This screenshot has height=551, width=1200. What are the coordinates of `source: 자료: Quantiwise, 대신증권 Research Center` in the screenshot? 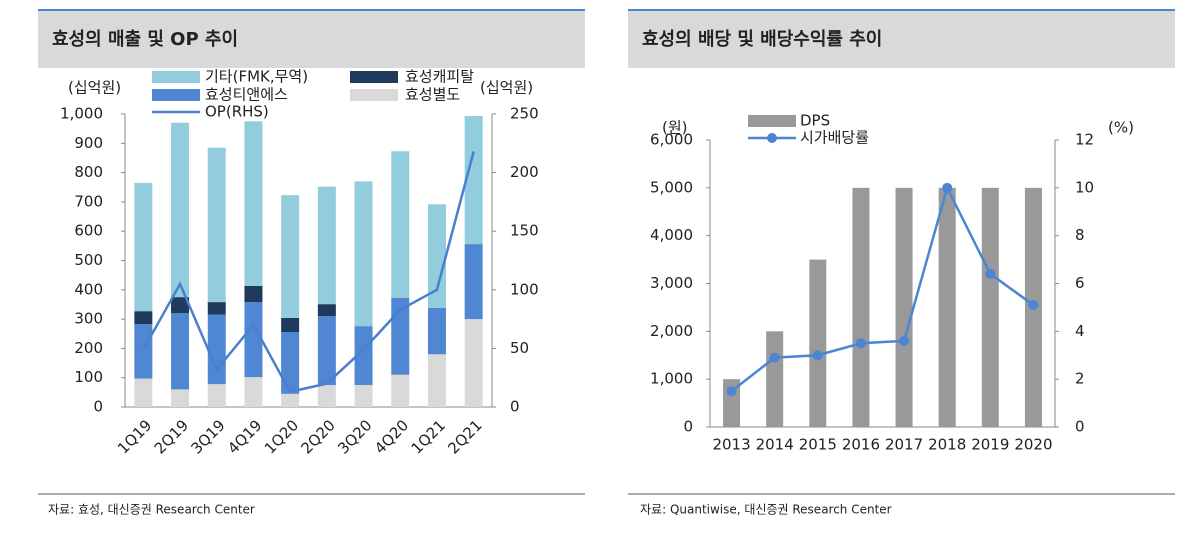 It's located at (766, 510).